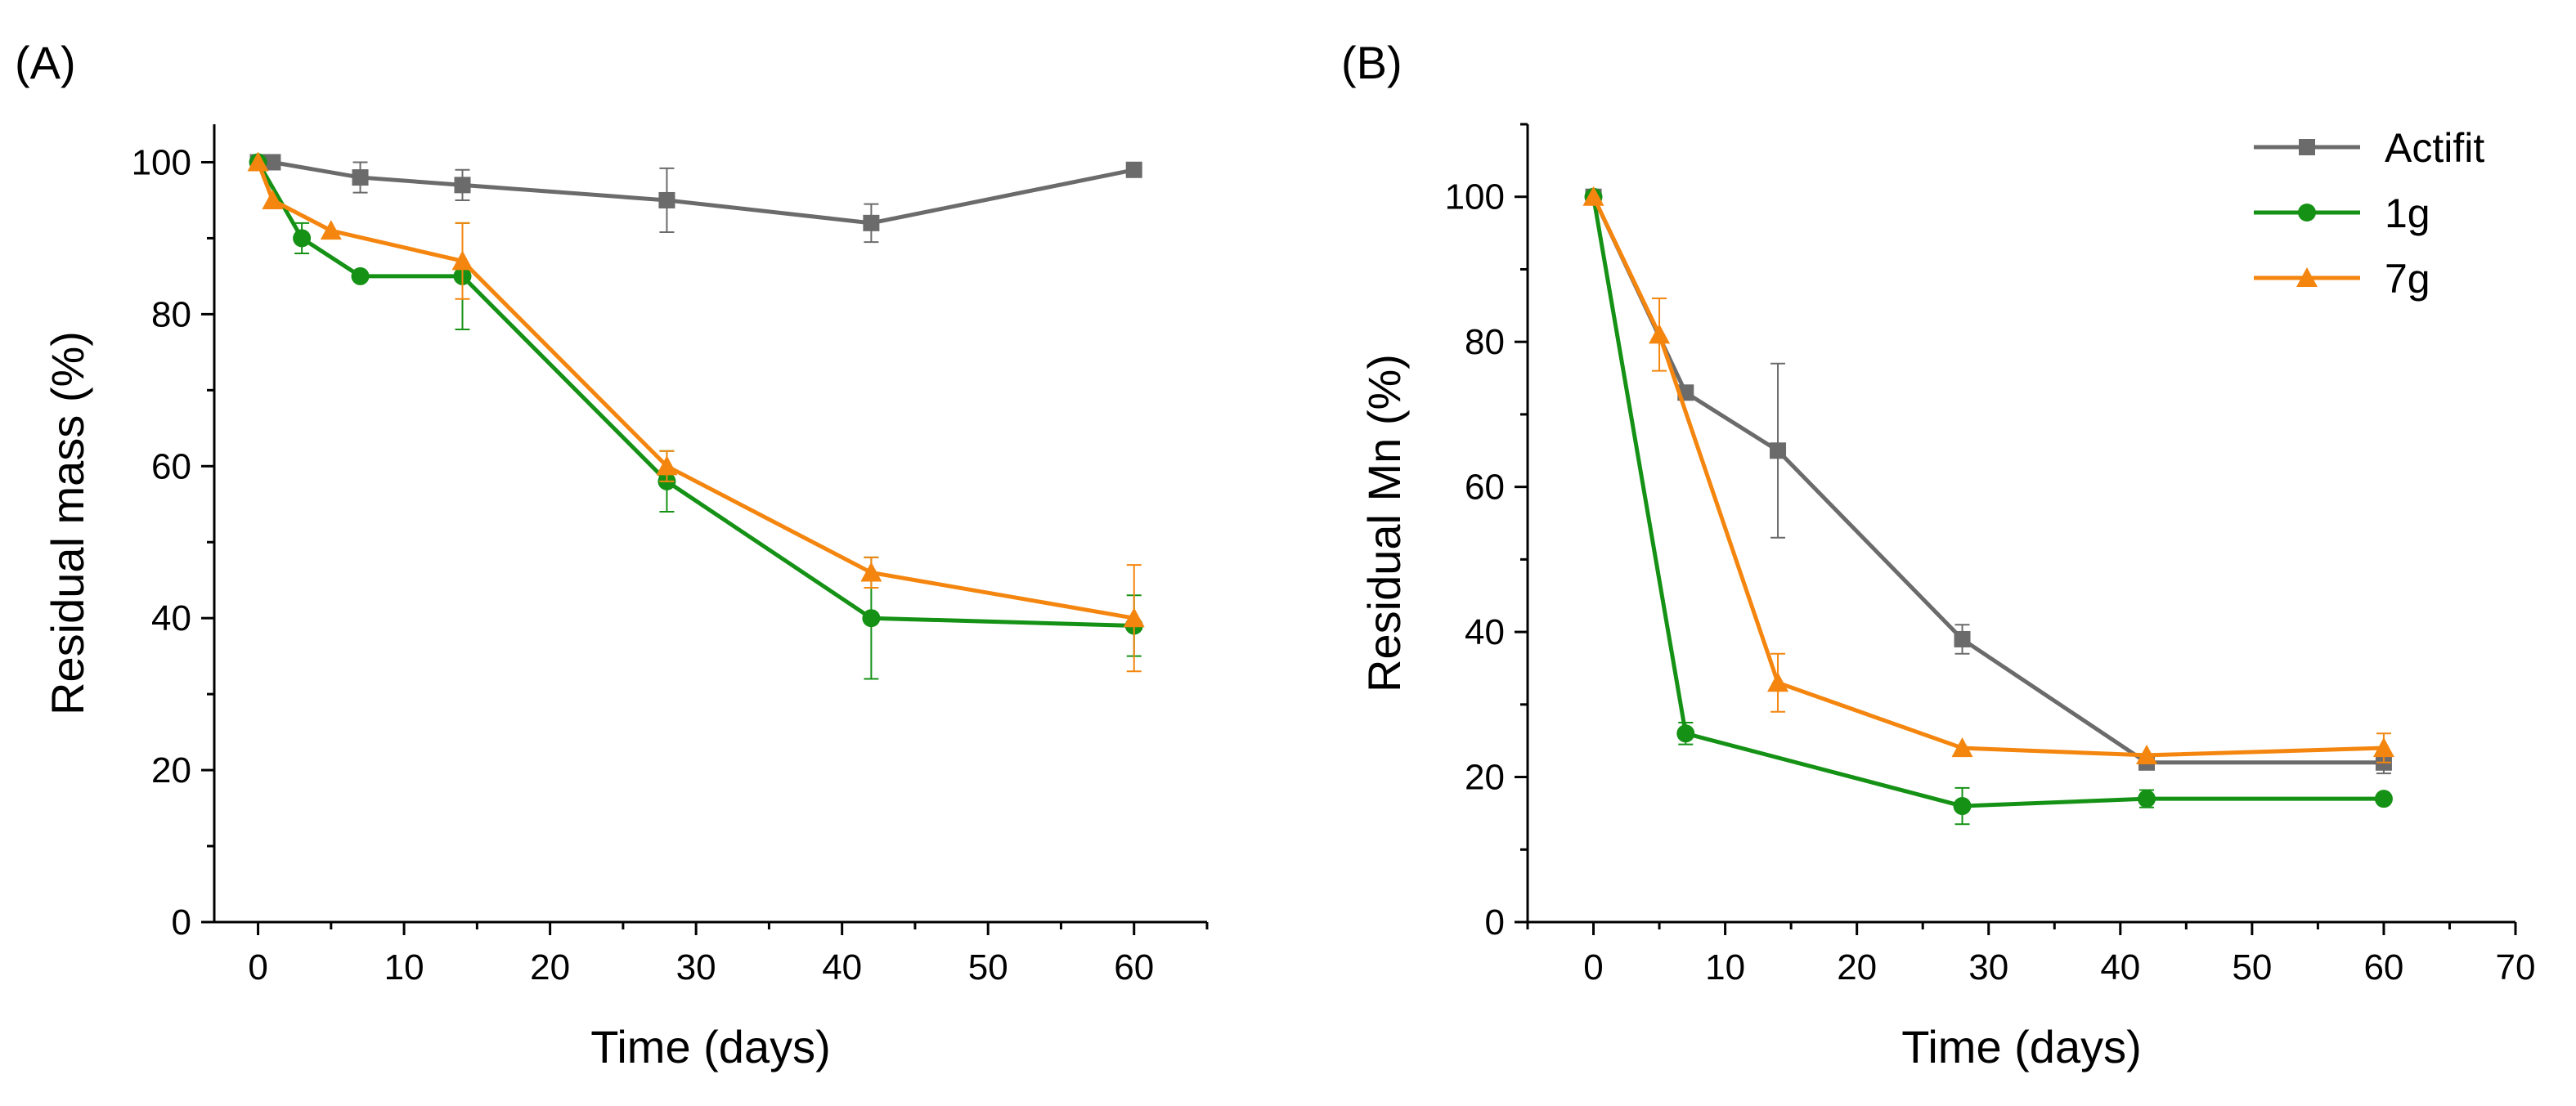  What do you see at coordinates (2369, 148) in the screenshot?
I see `legend-item: Actifit` at bounding box center [2369, 148].